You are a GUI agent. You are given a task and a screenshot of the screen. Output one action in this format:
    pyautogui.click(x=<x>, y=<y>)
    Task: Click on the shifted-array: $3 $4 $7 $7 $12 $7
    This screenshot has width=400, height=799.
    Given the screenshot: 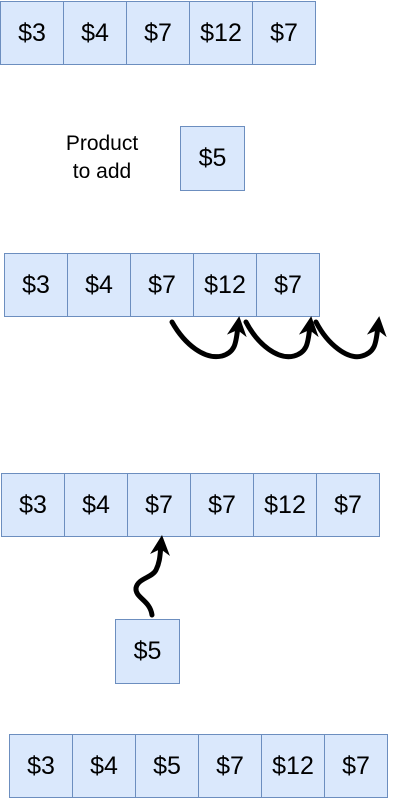 What is the action you would take?
    pyautogui.click(x=190, y=505)
    